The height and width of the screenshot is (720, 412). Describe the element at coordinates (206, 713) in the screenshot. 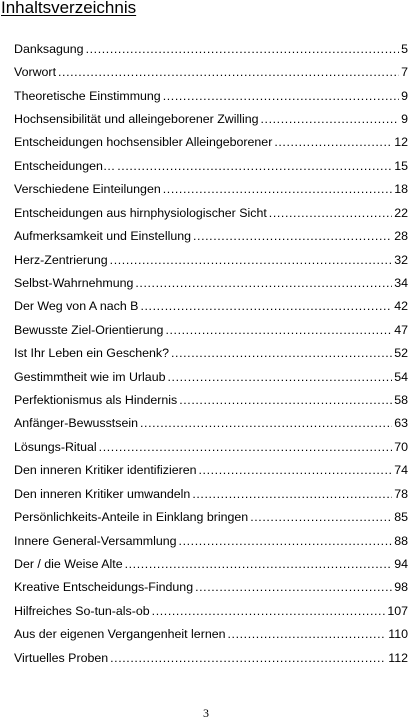

I see `page-number: 3` at that location.